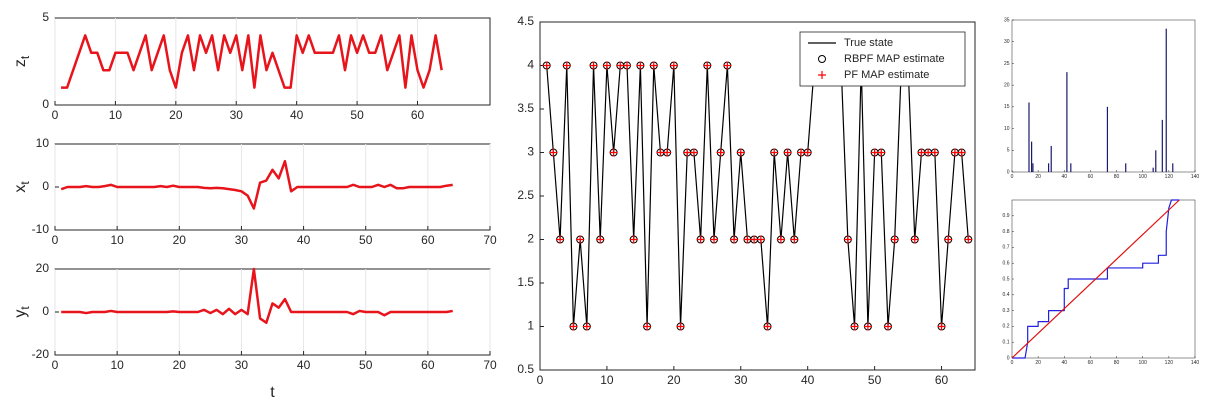  I want to click on y-tick-label: 3.5, so click(525, 108).